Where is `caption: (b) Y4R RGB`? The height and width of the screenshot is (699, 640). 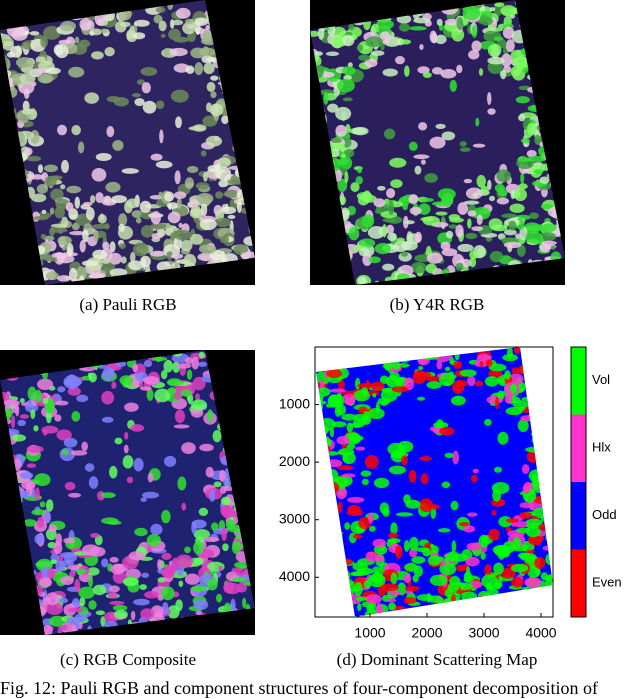
caption: (b) Y4R RGB is located at coordinates (437, 304).